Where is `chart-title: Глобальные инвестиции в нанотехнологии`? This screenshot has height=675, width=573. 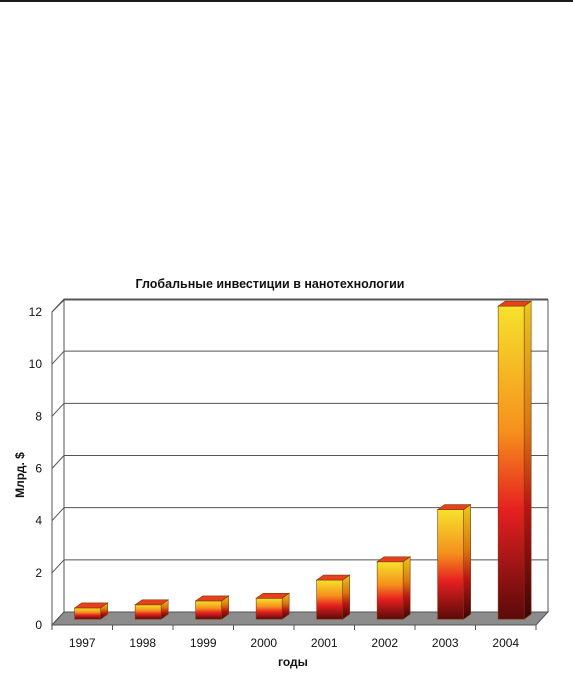 chart-title: Глобальные инвестиции в нанотехнологии is located at coordinates (270, 284).